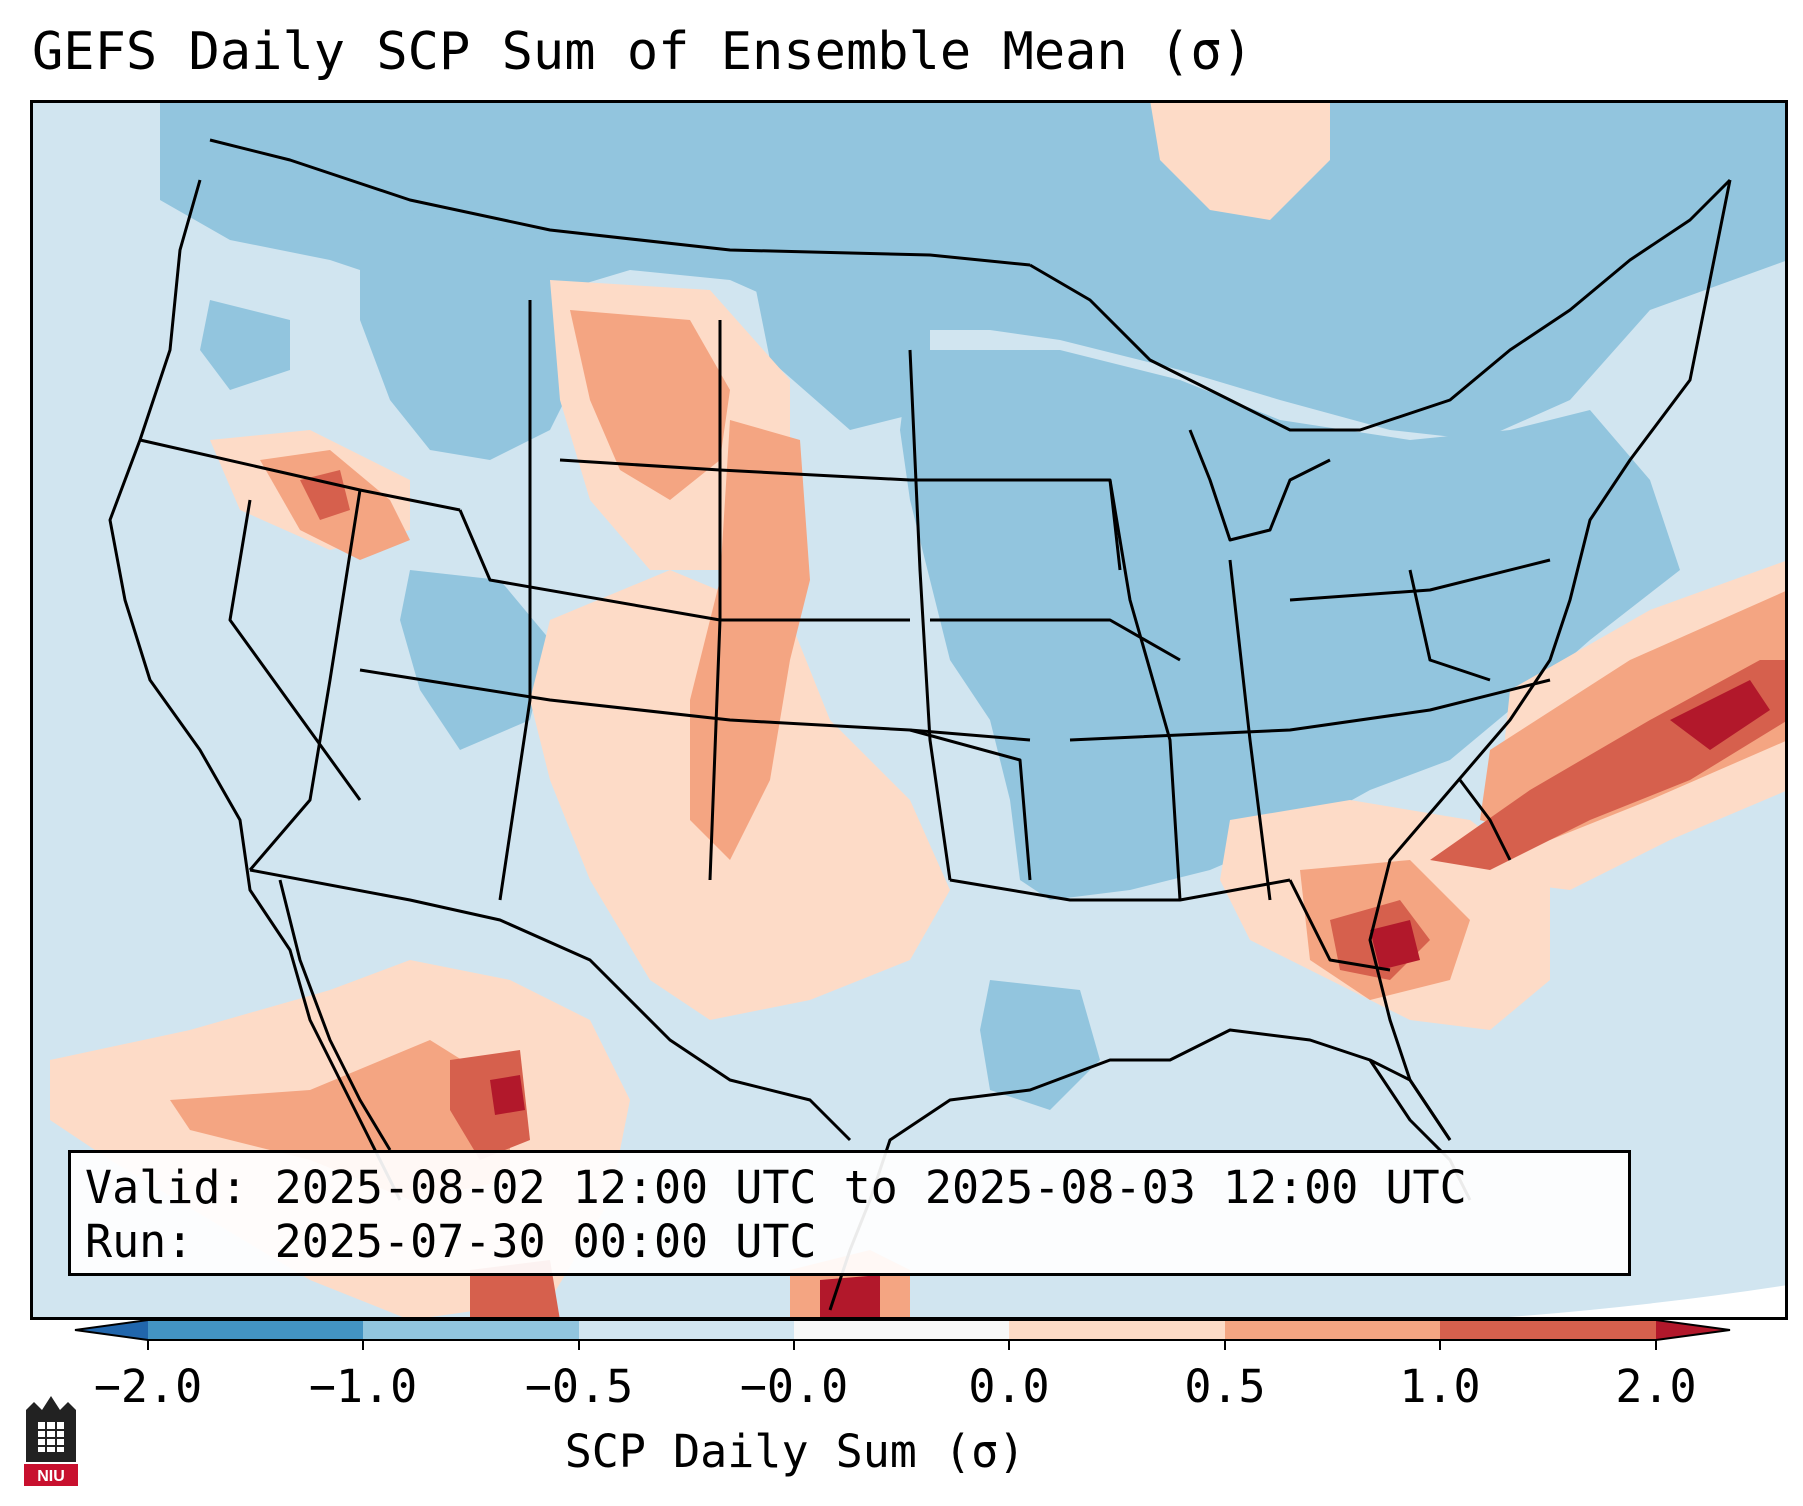  I want to click on pacific-coastline, so click(255, 690).